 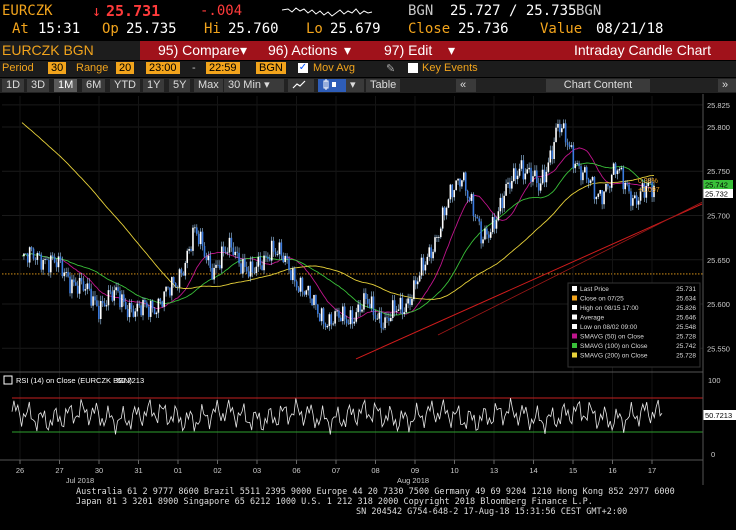 I want to click on legend-label: Low on 08/02 09:00, so click(x=608, y=327).